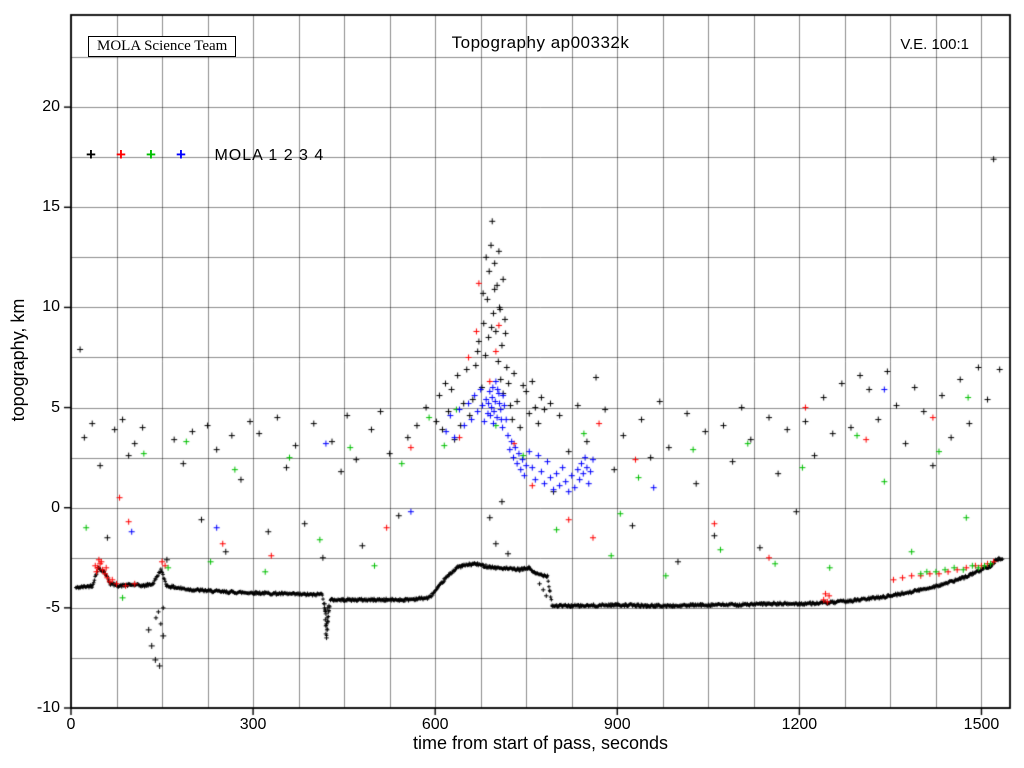 The width and height of the screenshot is (1024, 768). I want to click on chart-title: Topography ap00332k, so click(540, 42).